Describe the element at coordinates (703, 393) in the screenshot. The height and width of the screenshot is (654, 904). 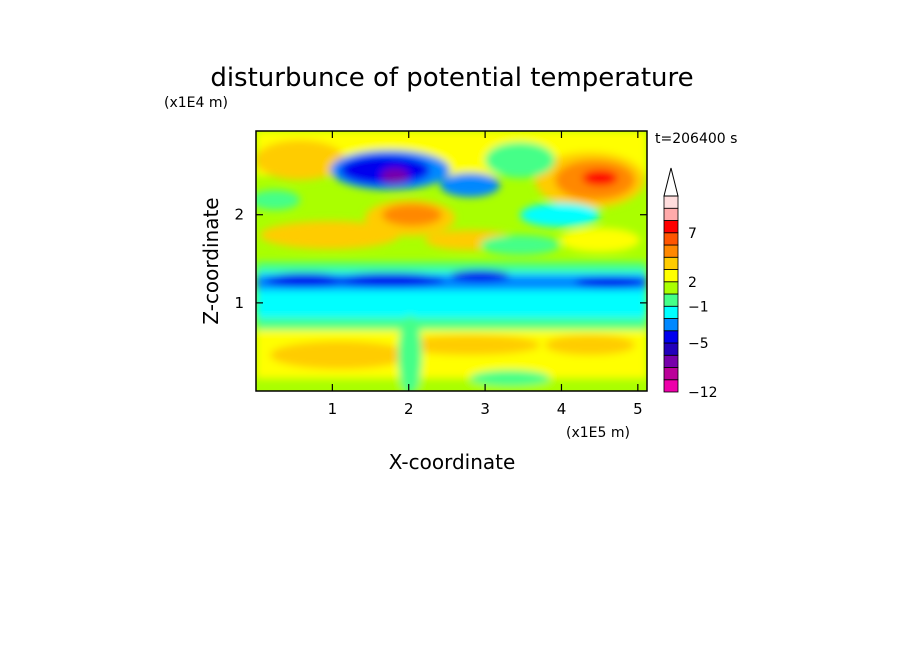
I see `colorbar-label: −12` at that location.